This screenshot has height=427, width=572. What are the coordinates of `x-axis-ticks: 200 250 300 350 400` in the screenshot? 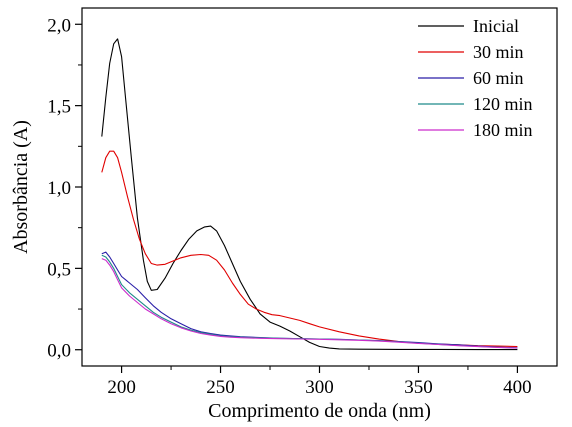 It's located at (319, 382).